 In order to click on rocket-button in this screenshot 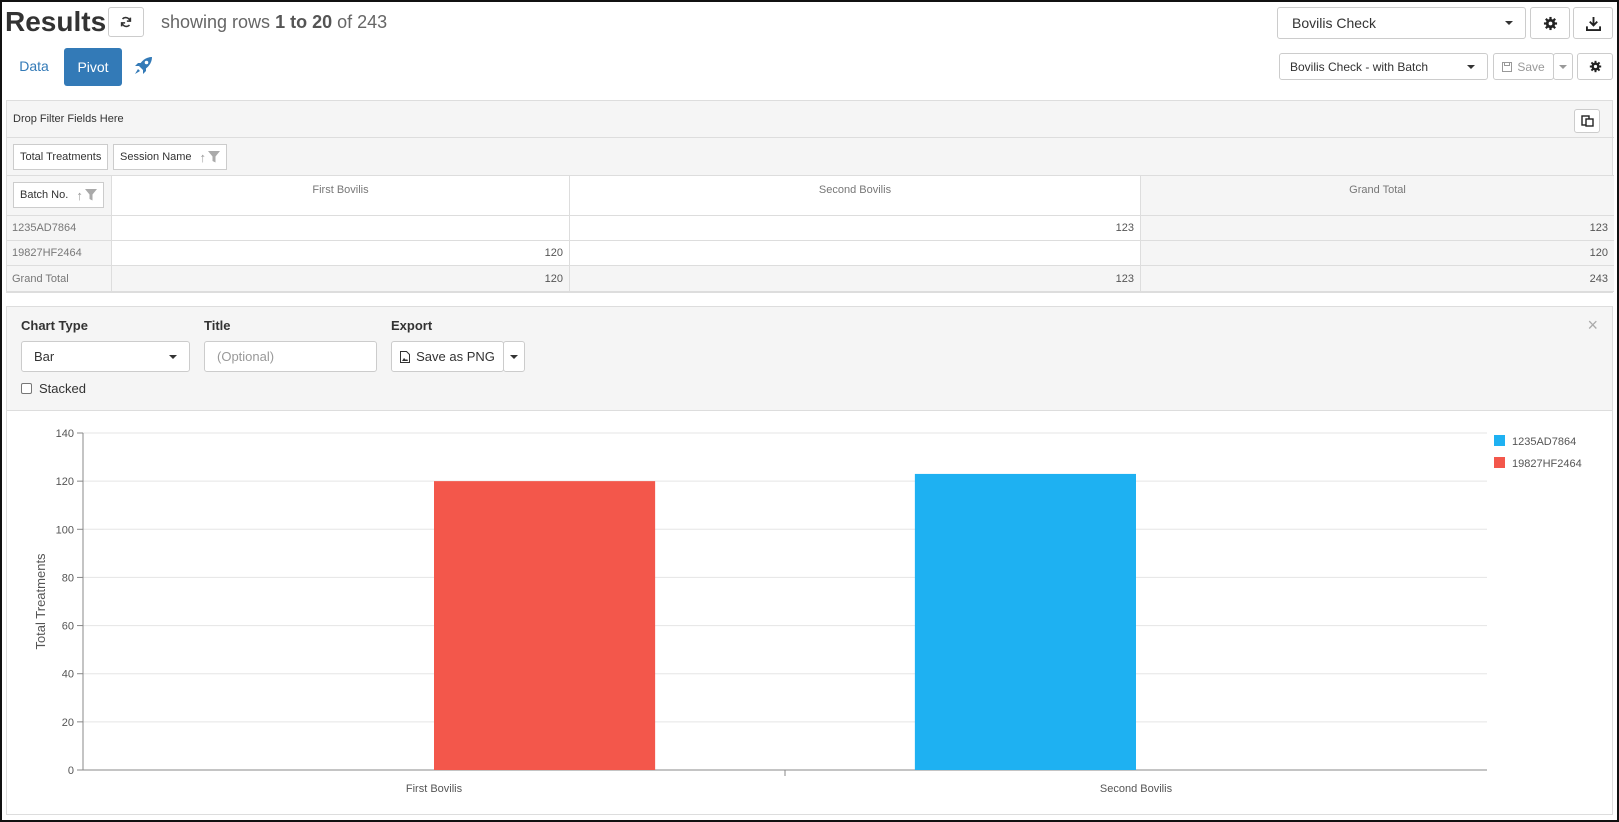, I will do `click(143, 68)`.